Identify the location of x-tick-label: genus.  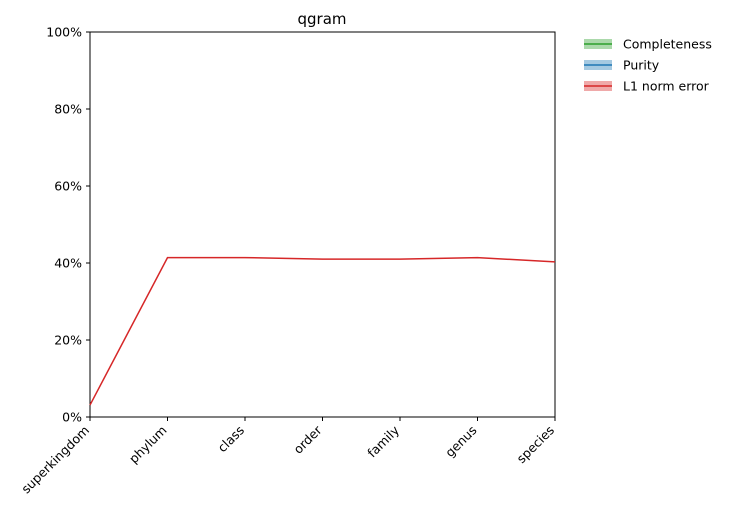
(460, 441).